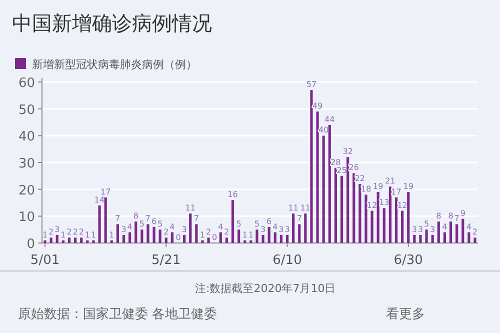  I want to click on data-label: 44, so click(329, 119).